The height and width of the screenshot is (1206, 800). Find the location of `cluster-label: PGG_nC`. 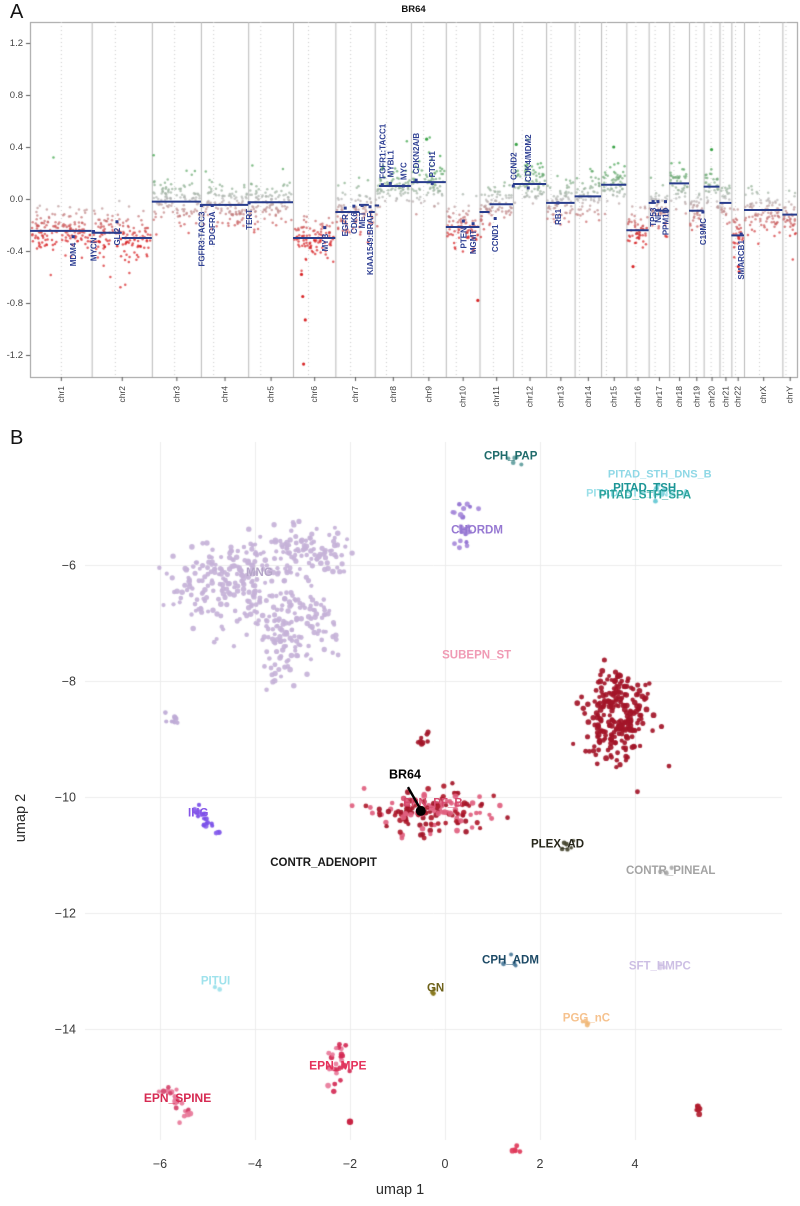

cluster-label: PGG_nC is located at coordinates (586, 1019).